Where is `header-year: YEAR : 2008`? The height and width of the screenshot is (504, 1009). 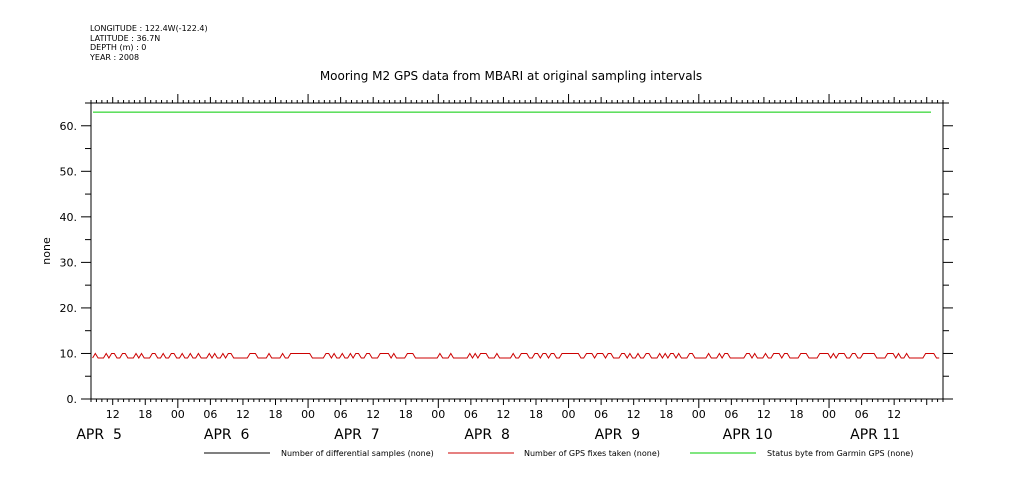 header-year: YEAR : 2008 is located at coordinates (114, 57).